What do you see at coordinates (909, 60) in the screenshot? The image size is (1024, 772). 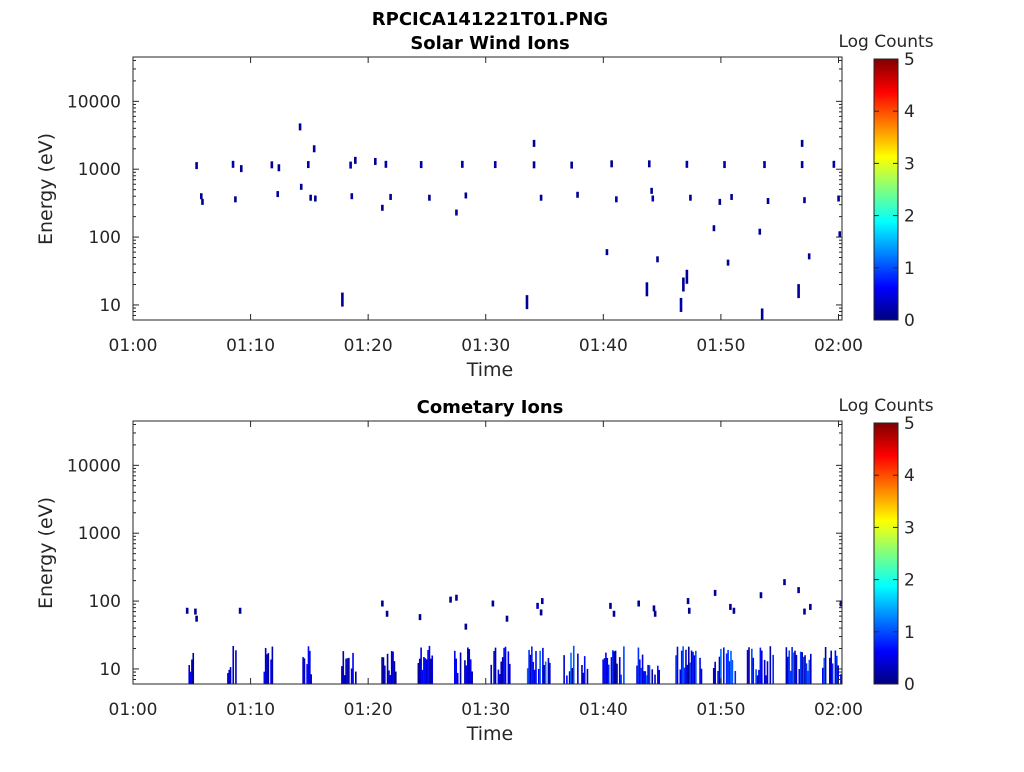 I see `colorbar-tick-label: 5` at bounding box center [909, 60].